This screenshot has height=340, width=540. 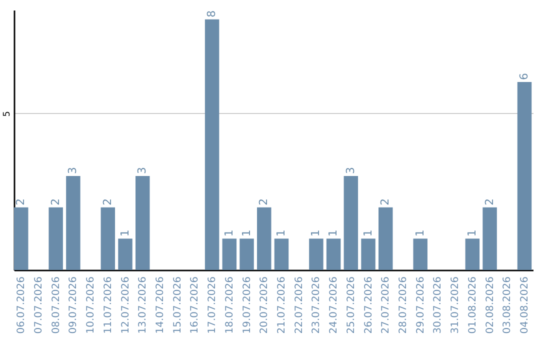 I want to click on y-tick-label: 5, so click(x=7, y=114).